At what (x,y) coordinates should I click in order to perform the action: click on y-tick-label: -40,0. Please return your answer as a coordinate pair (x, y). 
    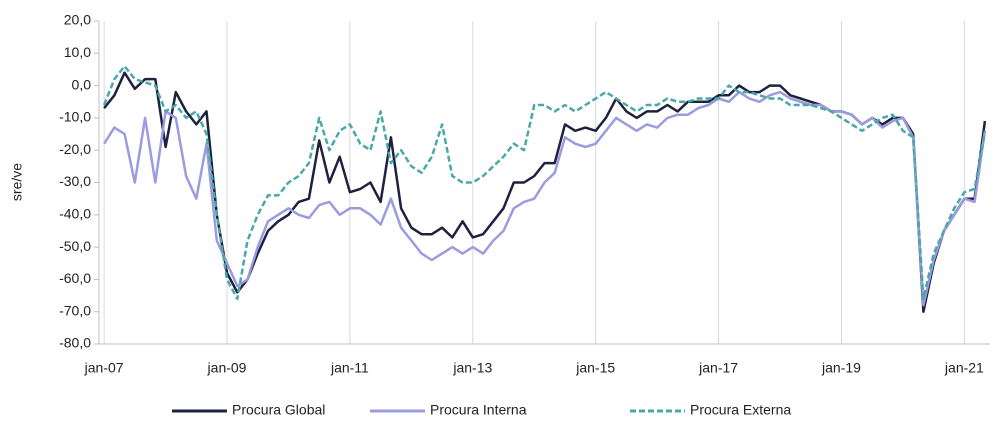
    Looking at the image, I should click on (75, 214).